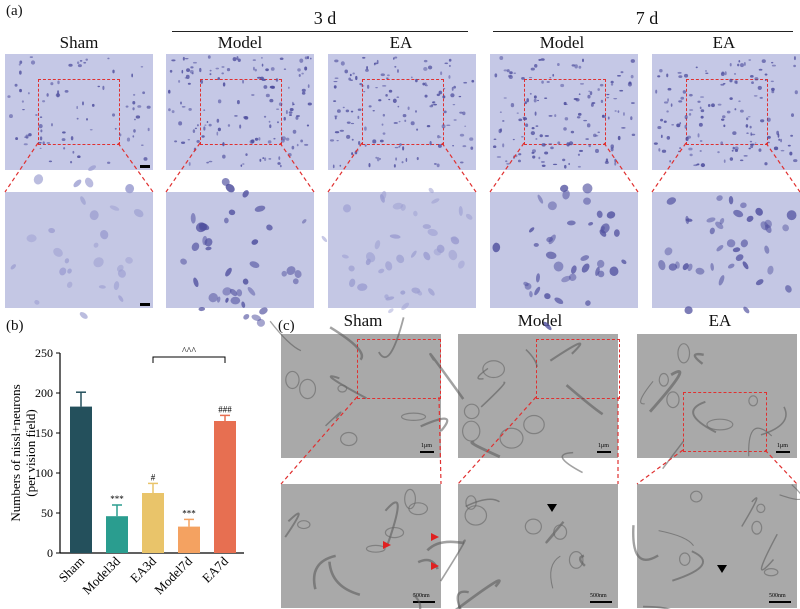 The image size is (800, 609). What do you see at coordinates (101, 575) in the screenshot?
I see `x-tick-label-Model3d: Model3d` at bounding box center [101, 575].